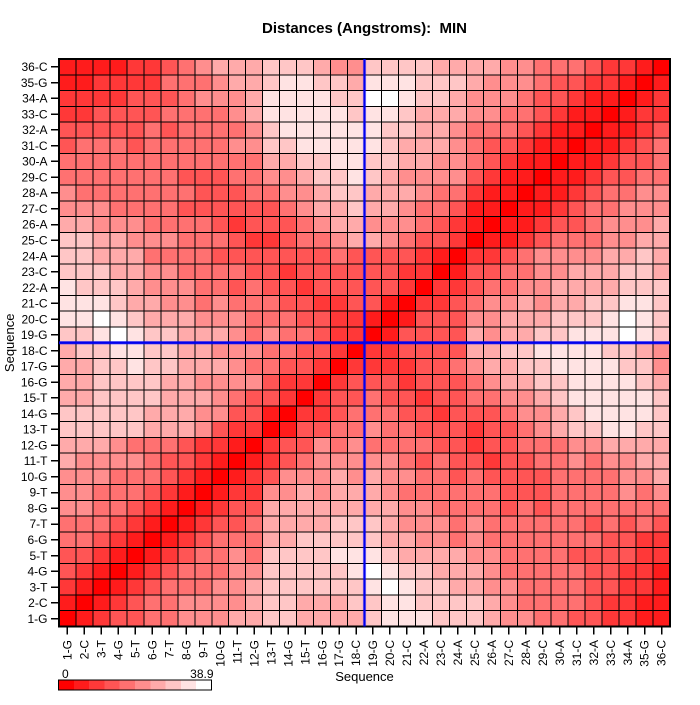 The image size is (700, 705). Describe the element at coordinates (202, 674) in the screenshot. I see `svg-text: 38.9` at that location.